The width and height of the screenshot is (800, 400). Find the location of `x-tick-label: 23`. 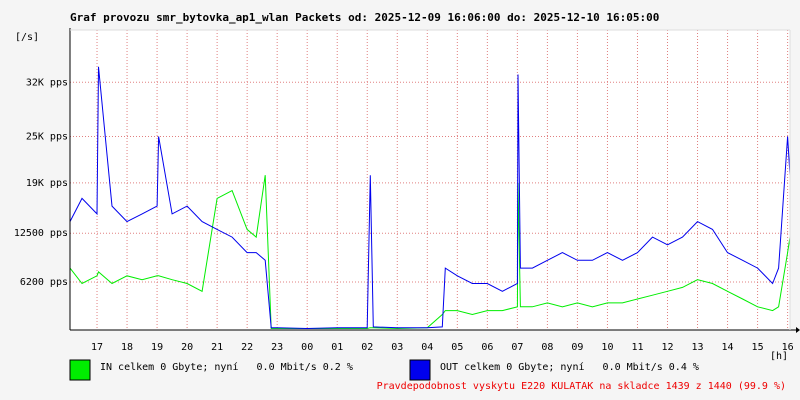

x-tick-label: 23 is located at coordinates (277, 347).